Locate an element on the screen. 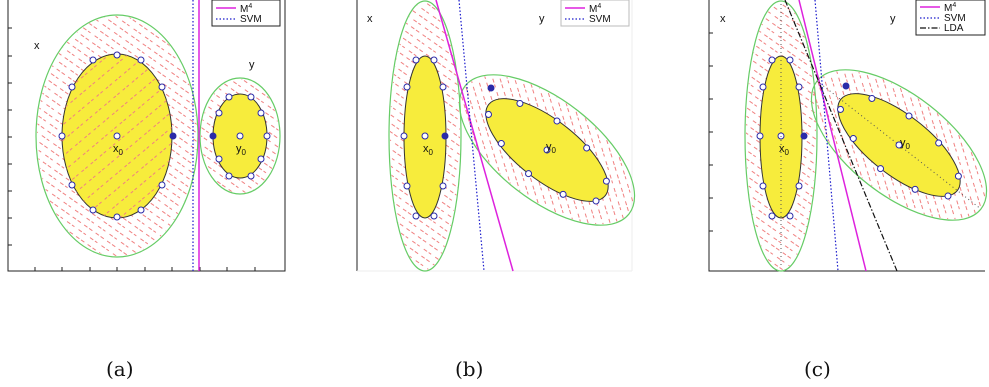  panel-c-ellipse-y-group is located at coordinates (899, 145).